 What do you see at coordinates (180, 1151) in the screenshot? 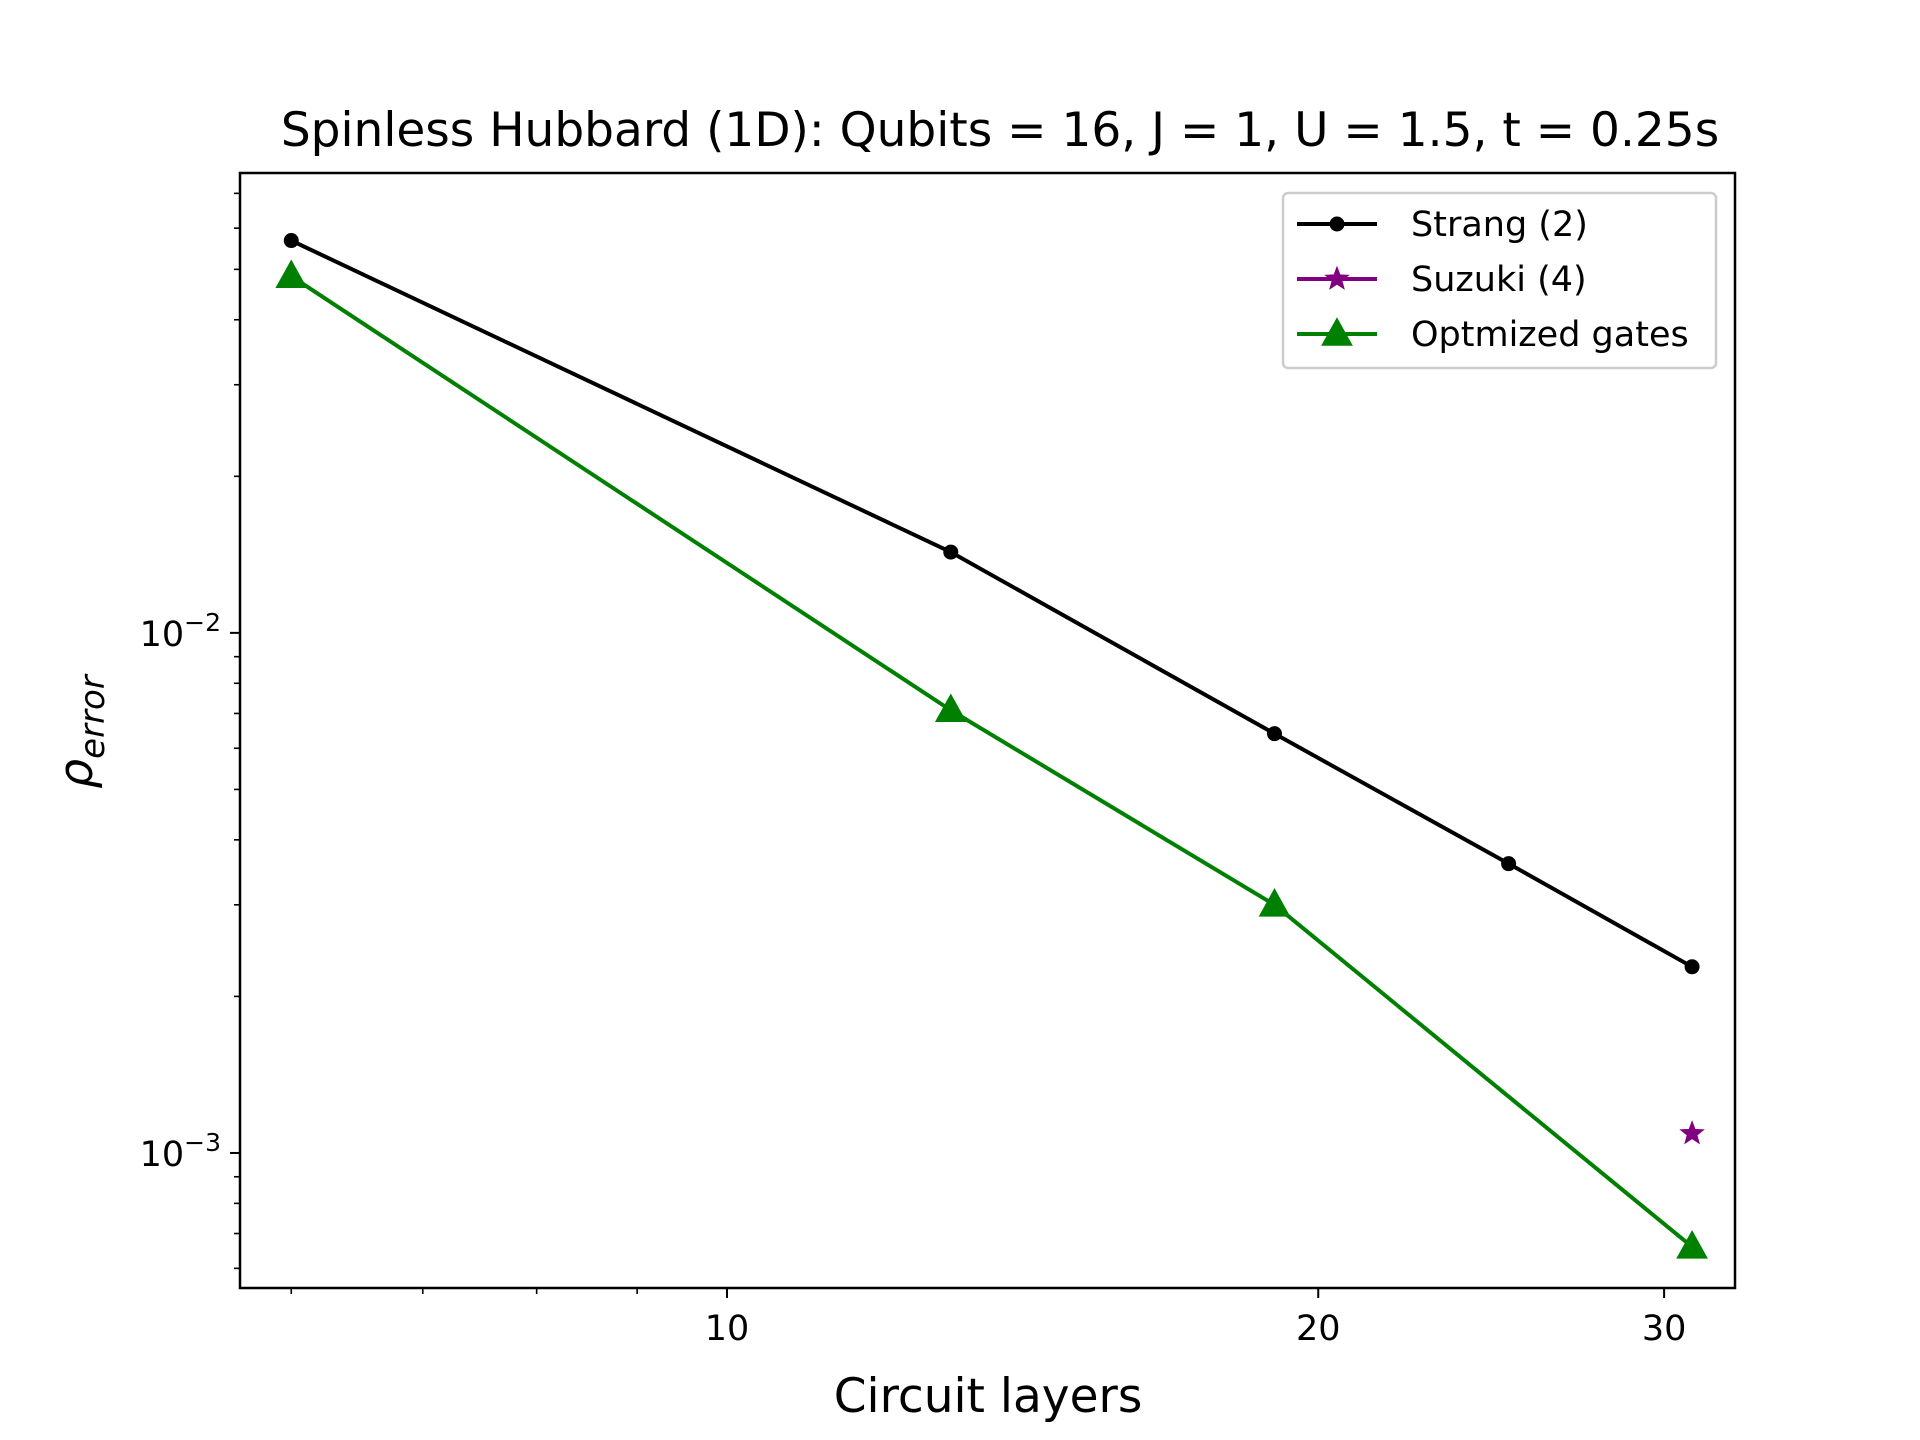
I see `y-tick-label: 10⁻³` at bounding box center [180, 1151].